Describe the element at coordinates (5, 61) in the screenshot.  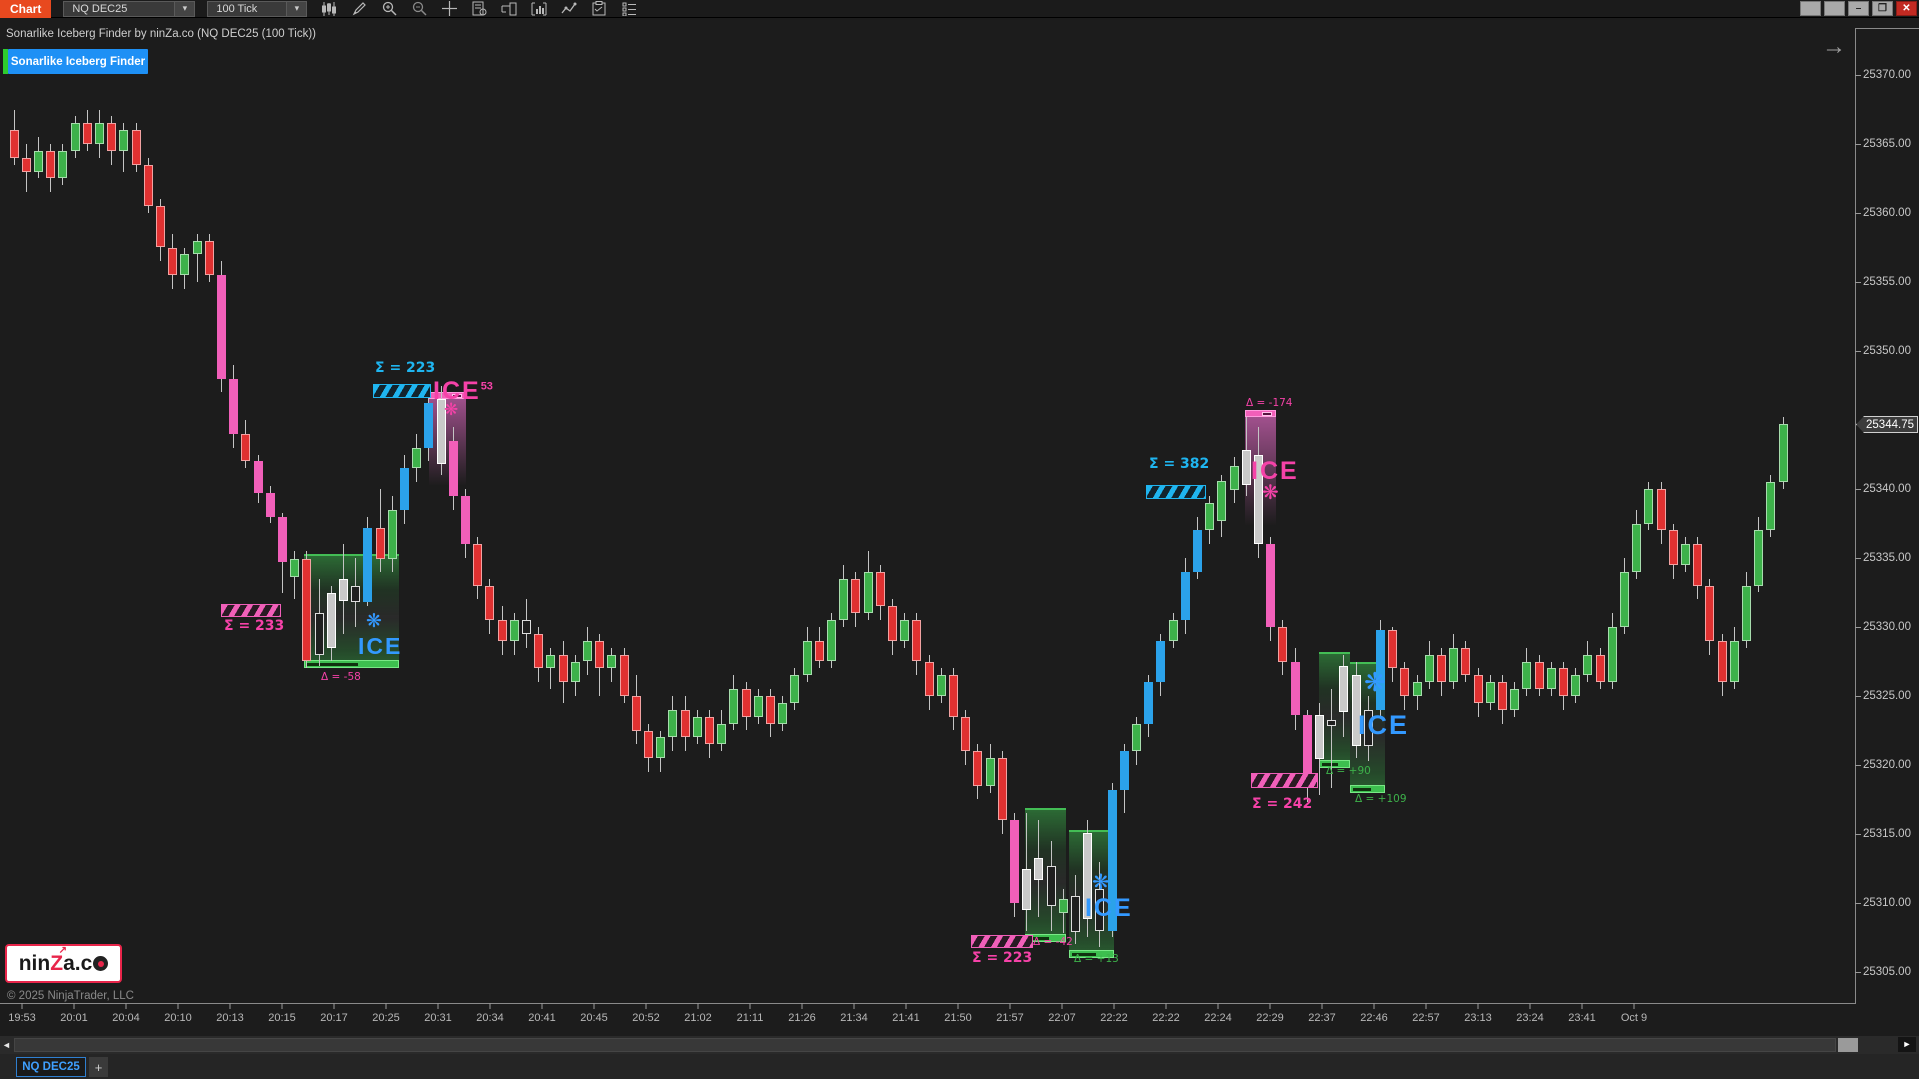
I see `indicator-color-strip` at that location.